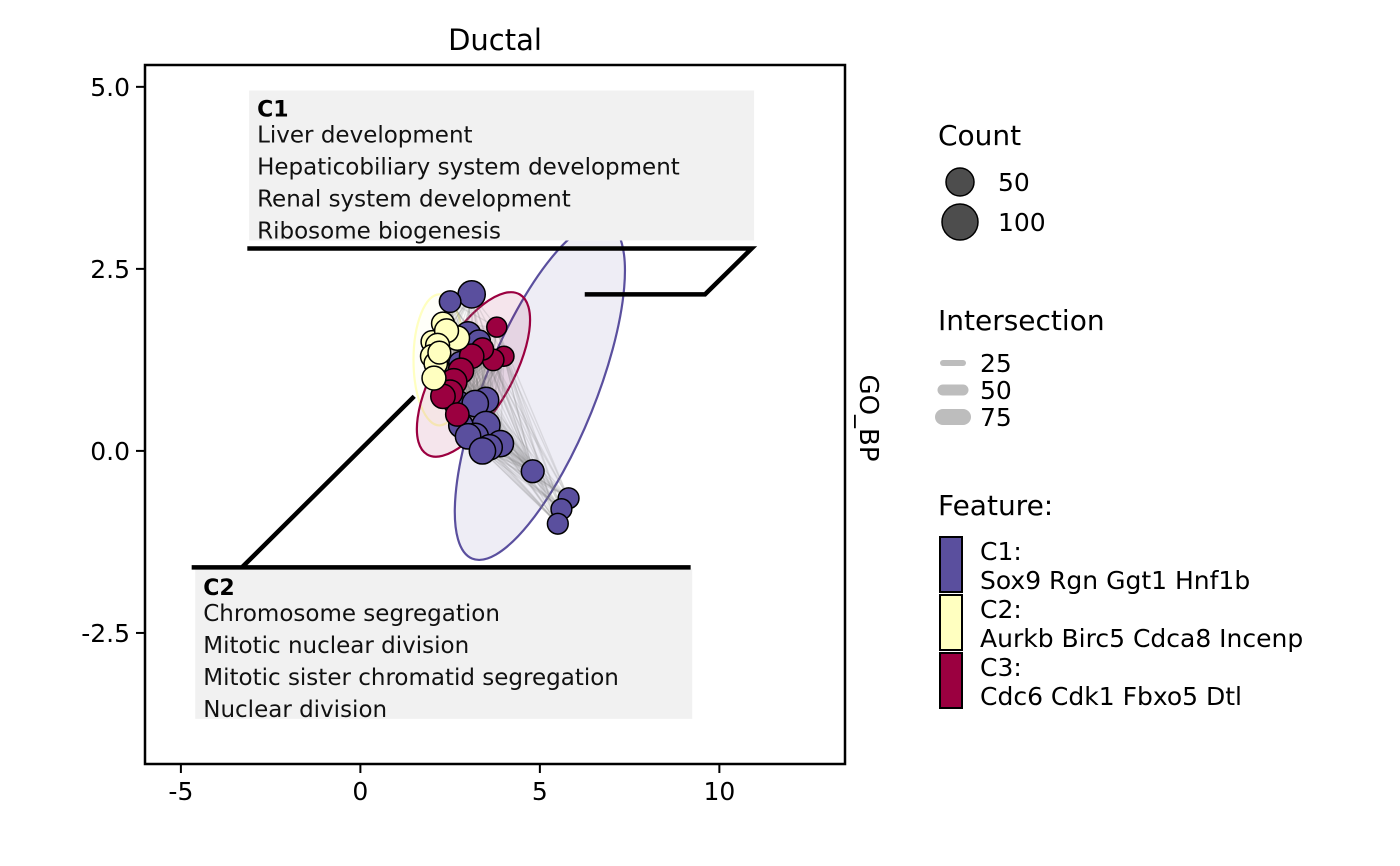  Describe the element at coordinates (719, 791) in the screenshot. I see `x-tick-label: 10` at that location.